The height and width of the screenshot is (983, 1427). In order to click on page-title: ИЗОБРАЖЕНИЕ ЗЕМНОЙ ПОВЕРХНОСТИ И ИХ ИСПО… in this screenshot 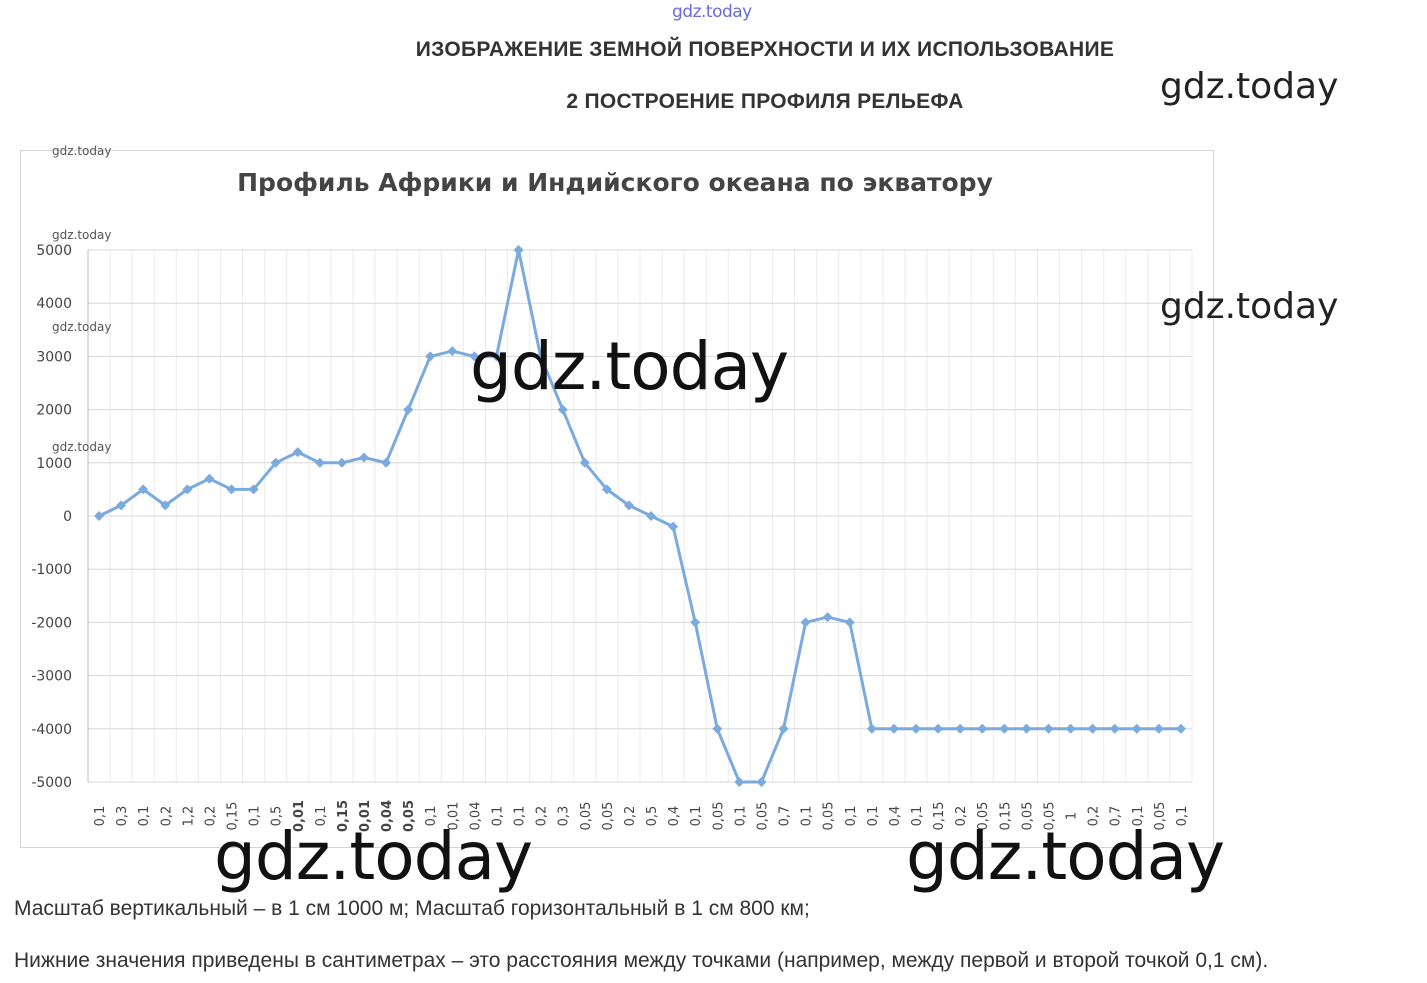, I will do `click(765, 49)`.